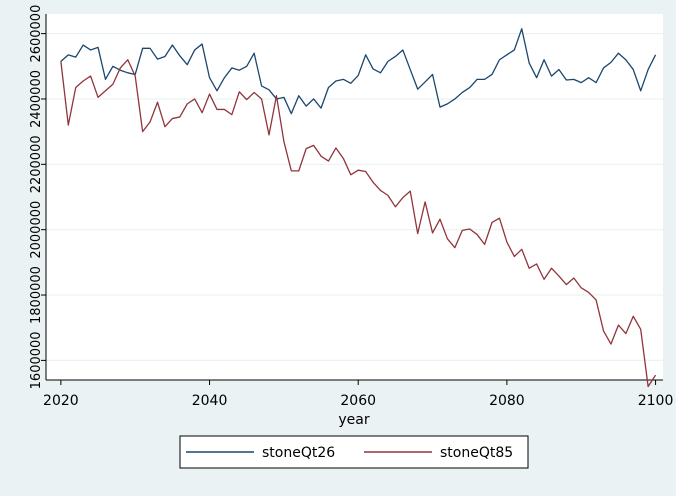 This screenshot has height=496, width=676. I want to click on x-tick-label: 2100, so click(656, 401).